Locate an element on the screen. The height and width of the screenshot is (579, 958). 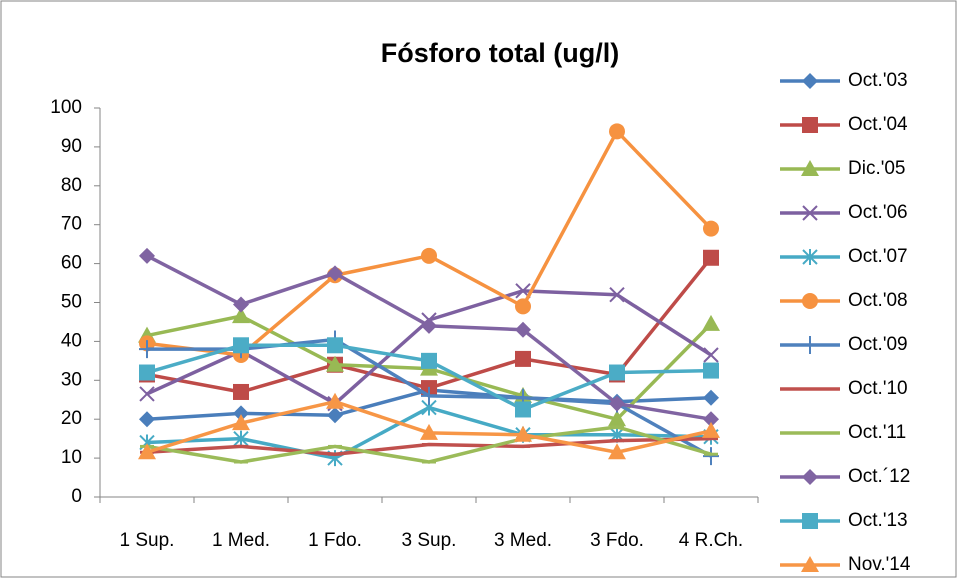
x-tick-label: 4 R.Ch. is located at coordinates (711, 540).